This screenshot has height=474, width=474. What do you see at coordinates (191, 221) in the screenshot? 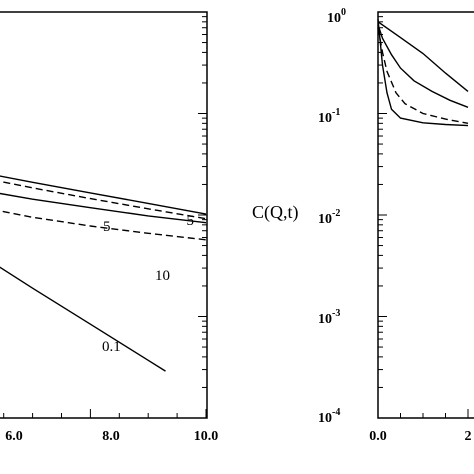
I see `left-y-tick-label-5: 5` at bounding box center [191, 221].